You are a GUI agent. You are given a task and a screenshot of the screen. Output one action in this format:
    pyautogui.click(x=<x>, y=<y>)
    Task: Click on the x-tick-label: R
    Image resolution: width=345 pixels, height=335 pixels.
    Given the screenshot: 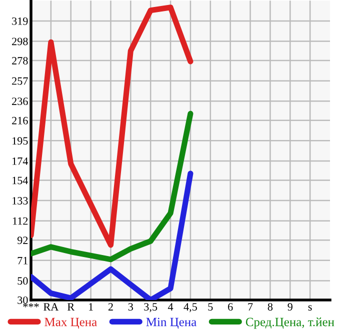 What is the action you would take?
    pyautogui.click(x=71, y=306)
    